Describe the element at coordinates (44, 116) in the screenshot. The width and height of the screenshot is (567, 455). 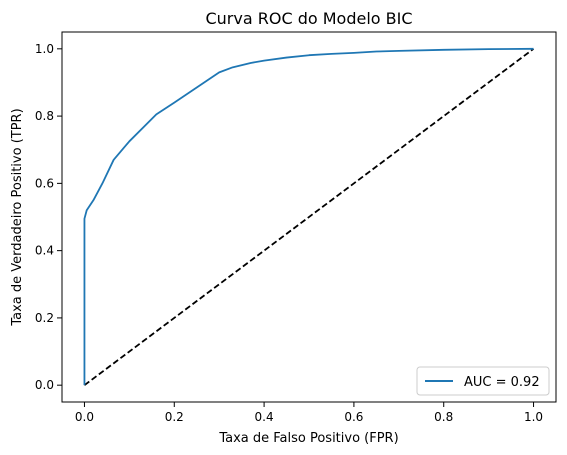
I see `y-tick-label: 0.8` at that location.